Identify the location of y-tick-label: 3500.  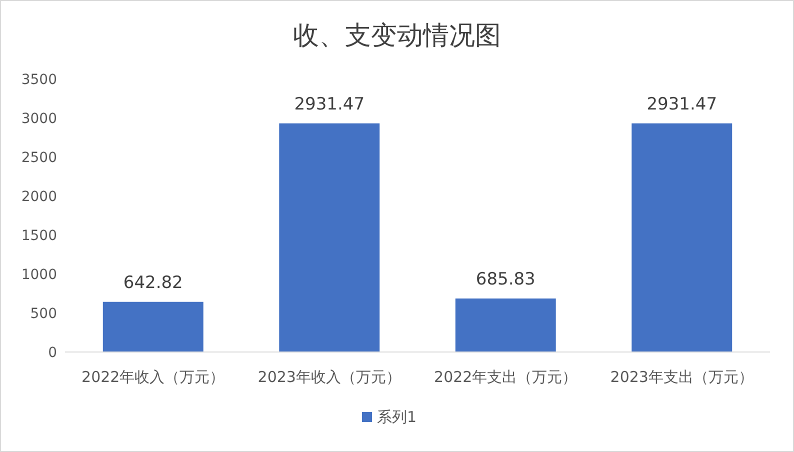
(39, 80).